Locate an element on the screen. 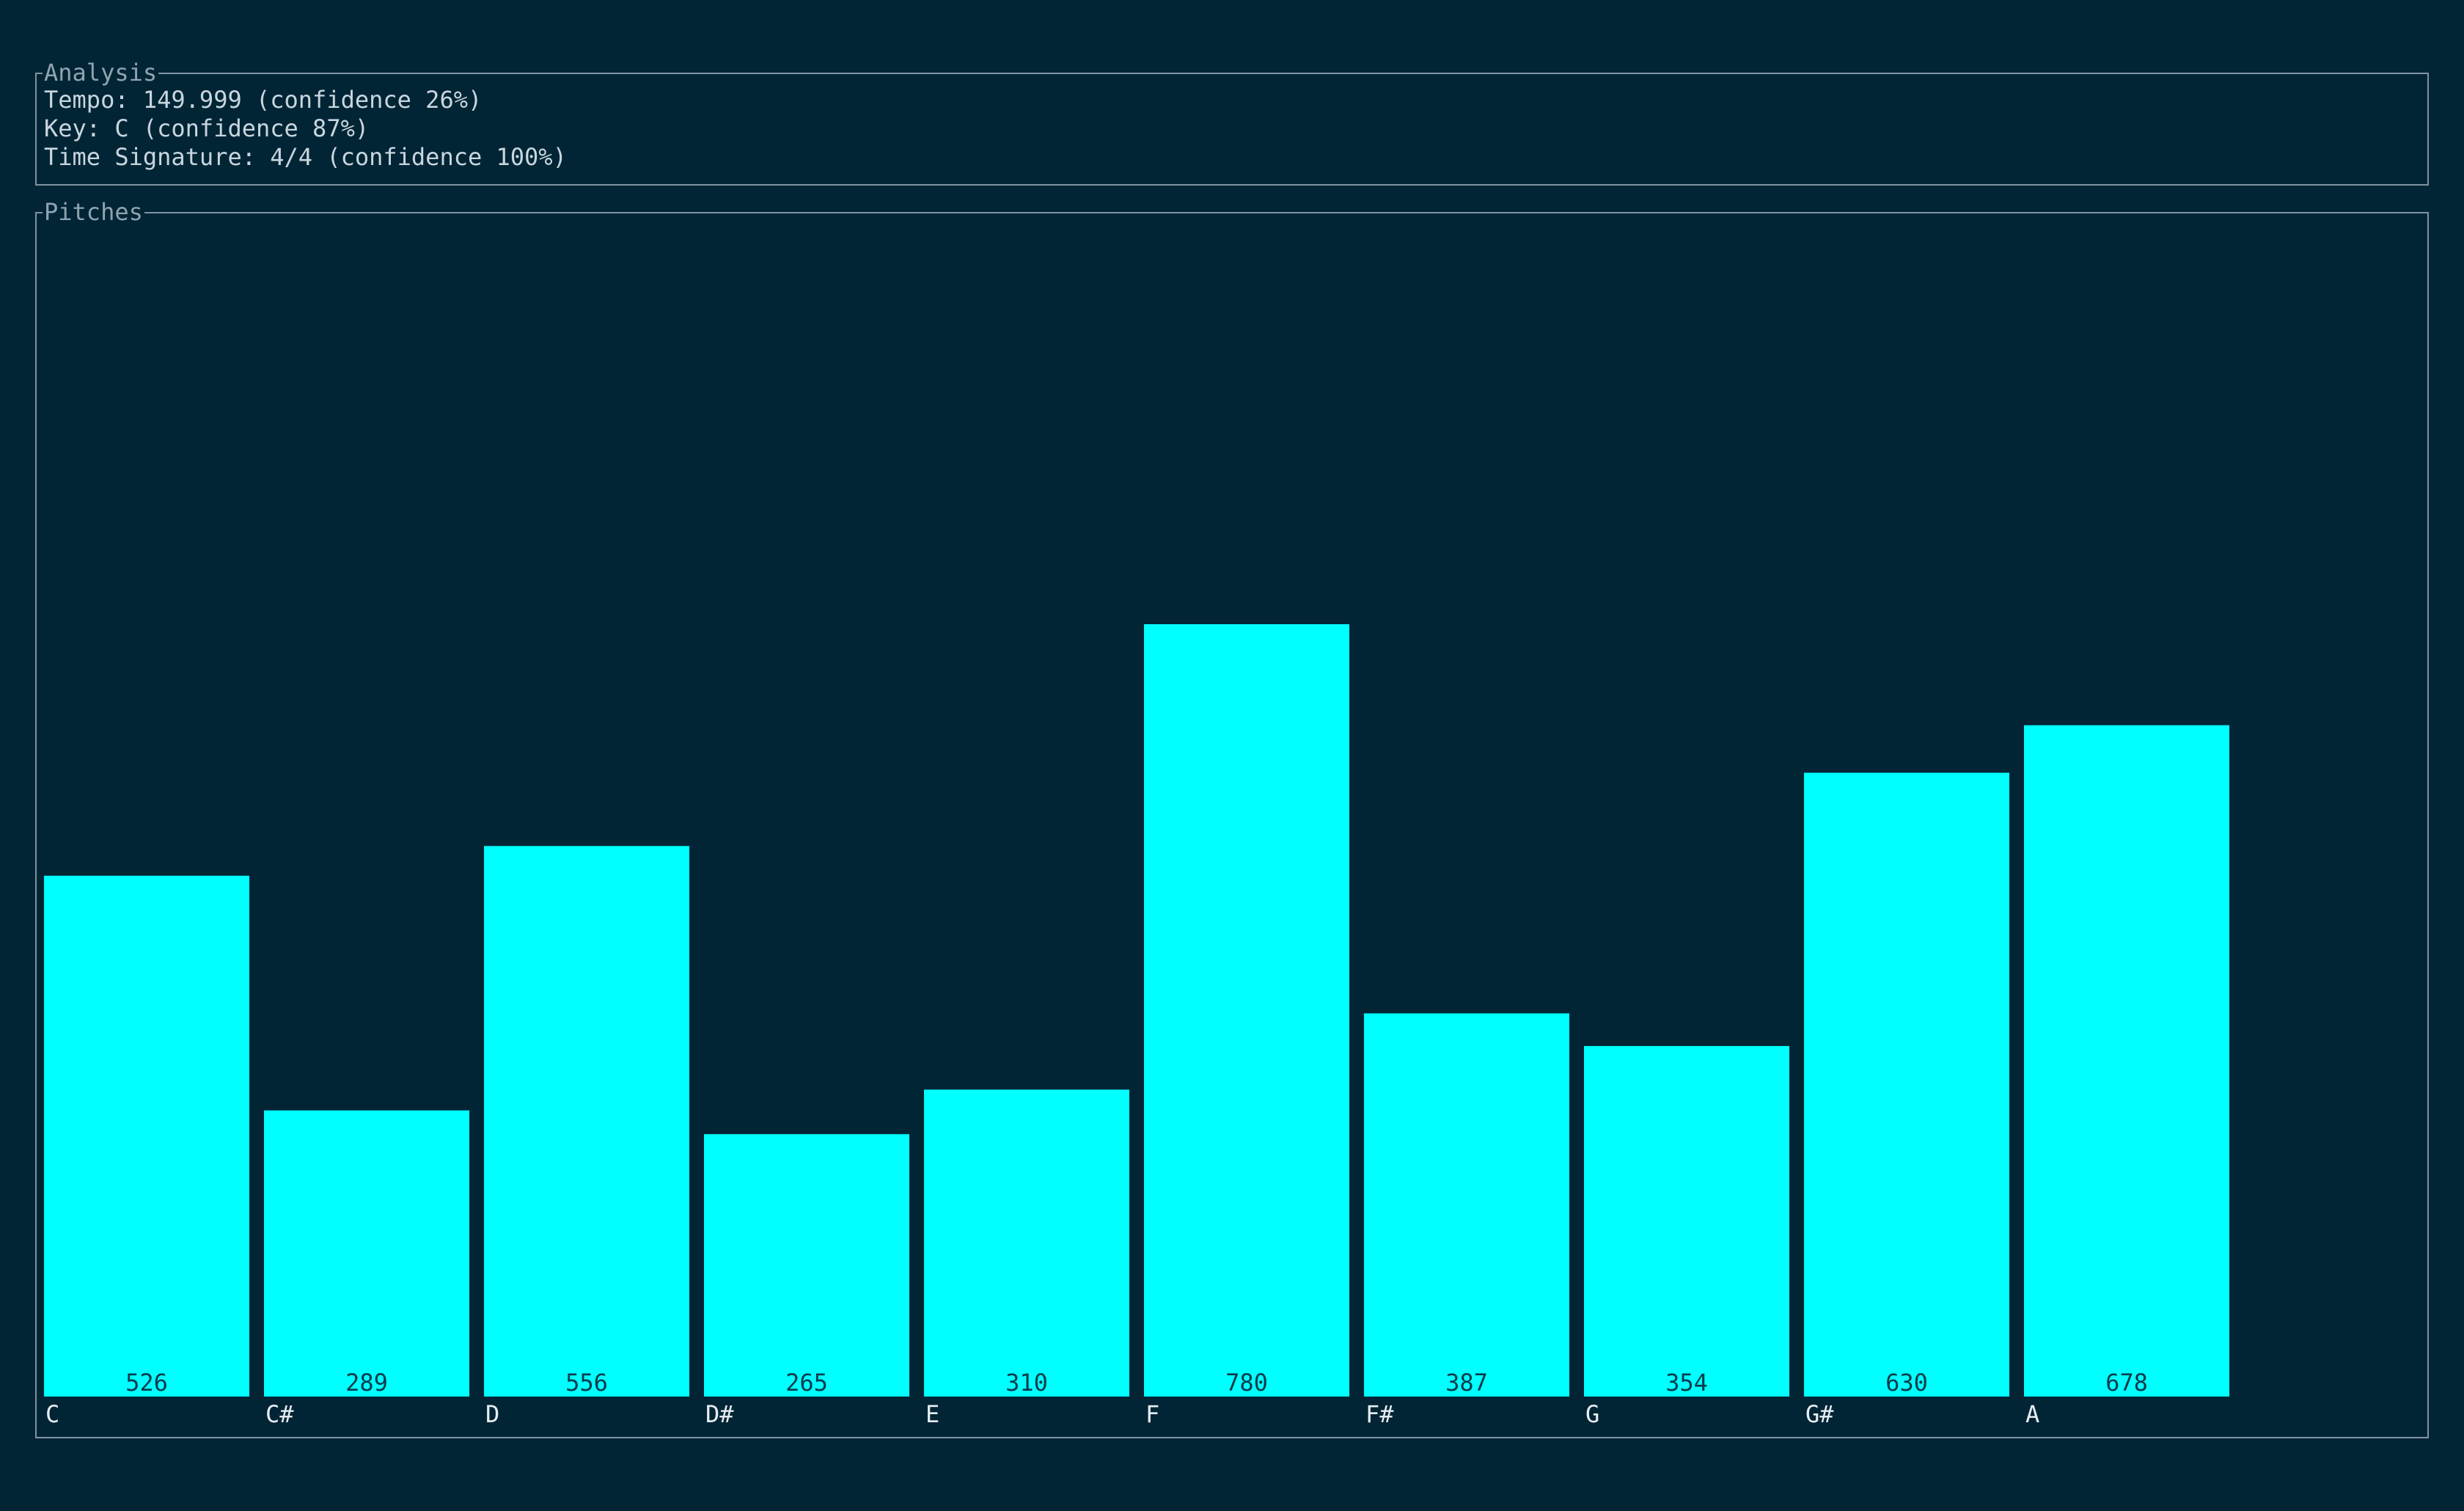 Image resolution: width=2464 pixels, height=1511 pixels. bar-f-sharp is located at coordinates (1466, 1205).